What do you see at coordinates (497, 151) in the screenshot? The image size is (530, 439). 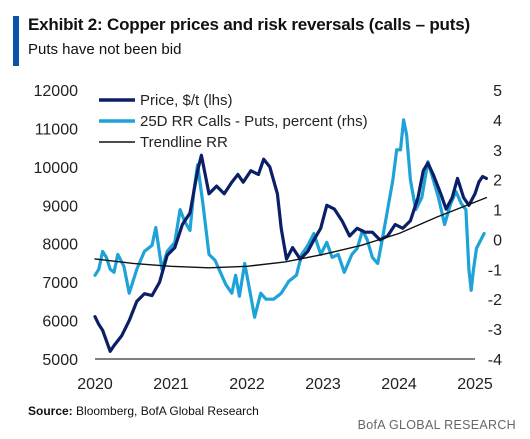 I see `y-right-tick-label: 3` at bounding box center [497, 151].